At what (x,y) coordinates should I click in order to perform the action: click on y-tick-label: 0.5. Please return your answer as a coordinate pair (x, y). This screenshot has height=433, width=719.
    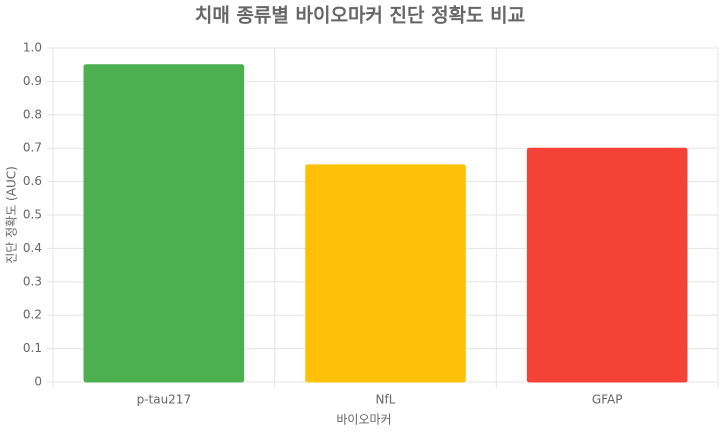
    Looking at the image, I should click on (32, 215).